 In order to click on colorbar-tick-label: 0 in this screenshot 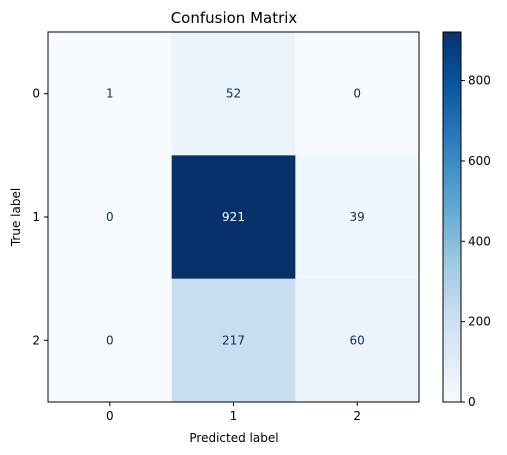, I will do `click(472, 402)`.